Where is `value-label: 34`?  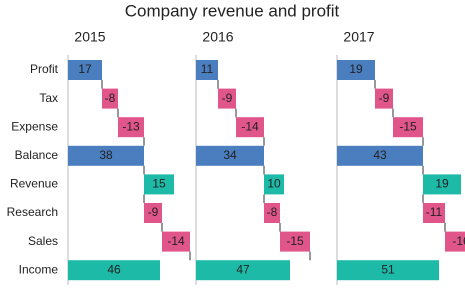 value-label: 34 is located at coordinates (230, 155).